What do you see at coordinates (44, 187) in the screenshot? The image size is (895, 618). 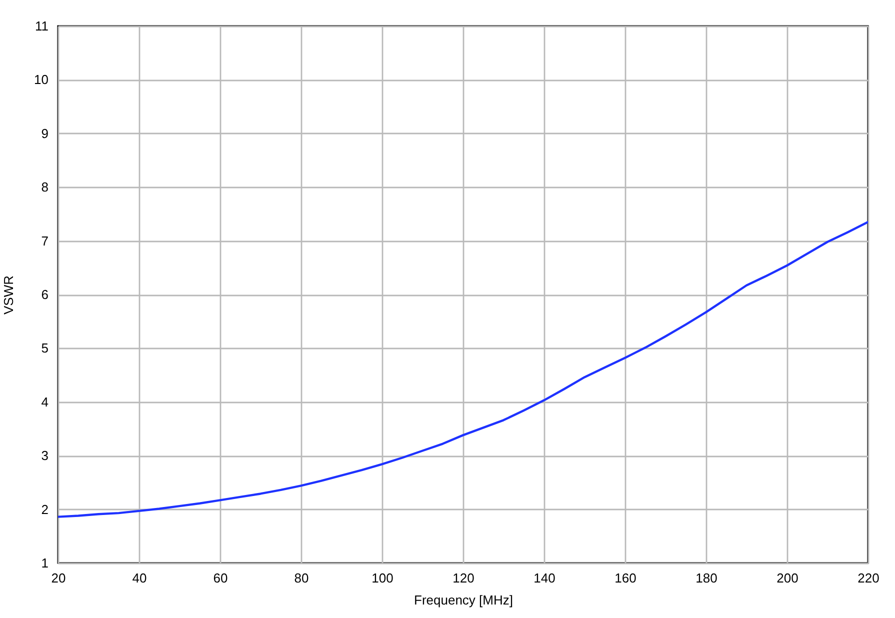 I see `y-tick-label: 8` at bounding box center [44, 187].